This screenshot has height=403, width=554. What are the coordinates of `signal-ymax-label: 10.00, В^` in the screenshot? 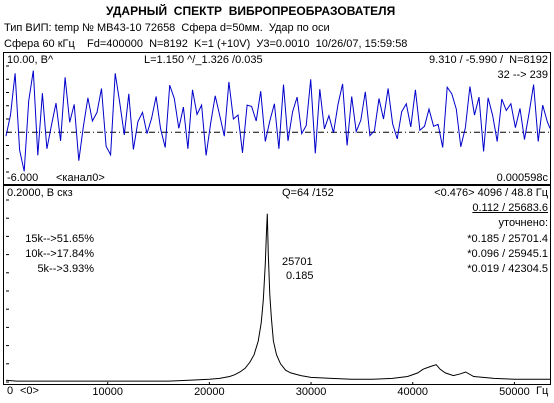 It's located at (30, 60).